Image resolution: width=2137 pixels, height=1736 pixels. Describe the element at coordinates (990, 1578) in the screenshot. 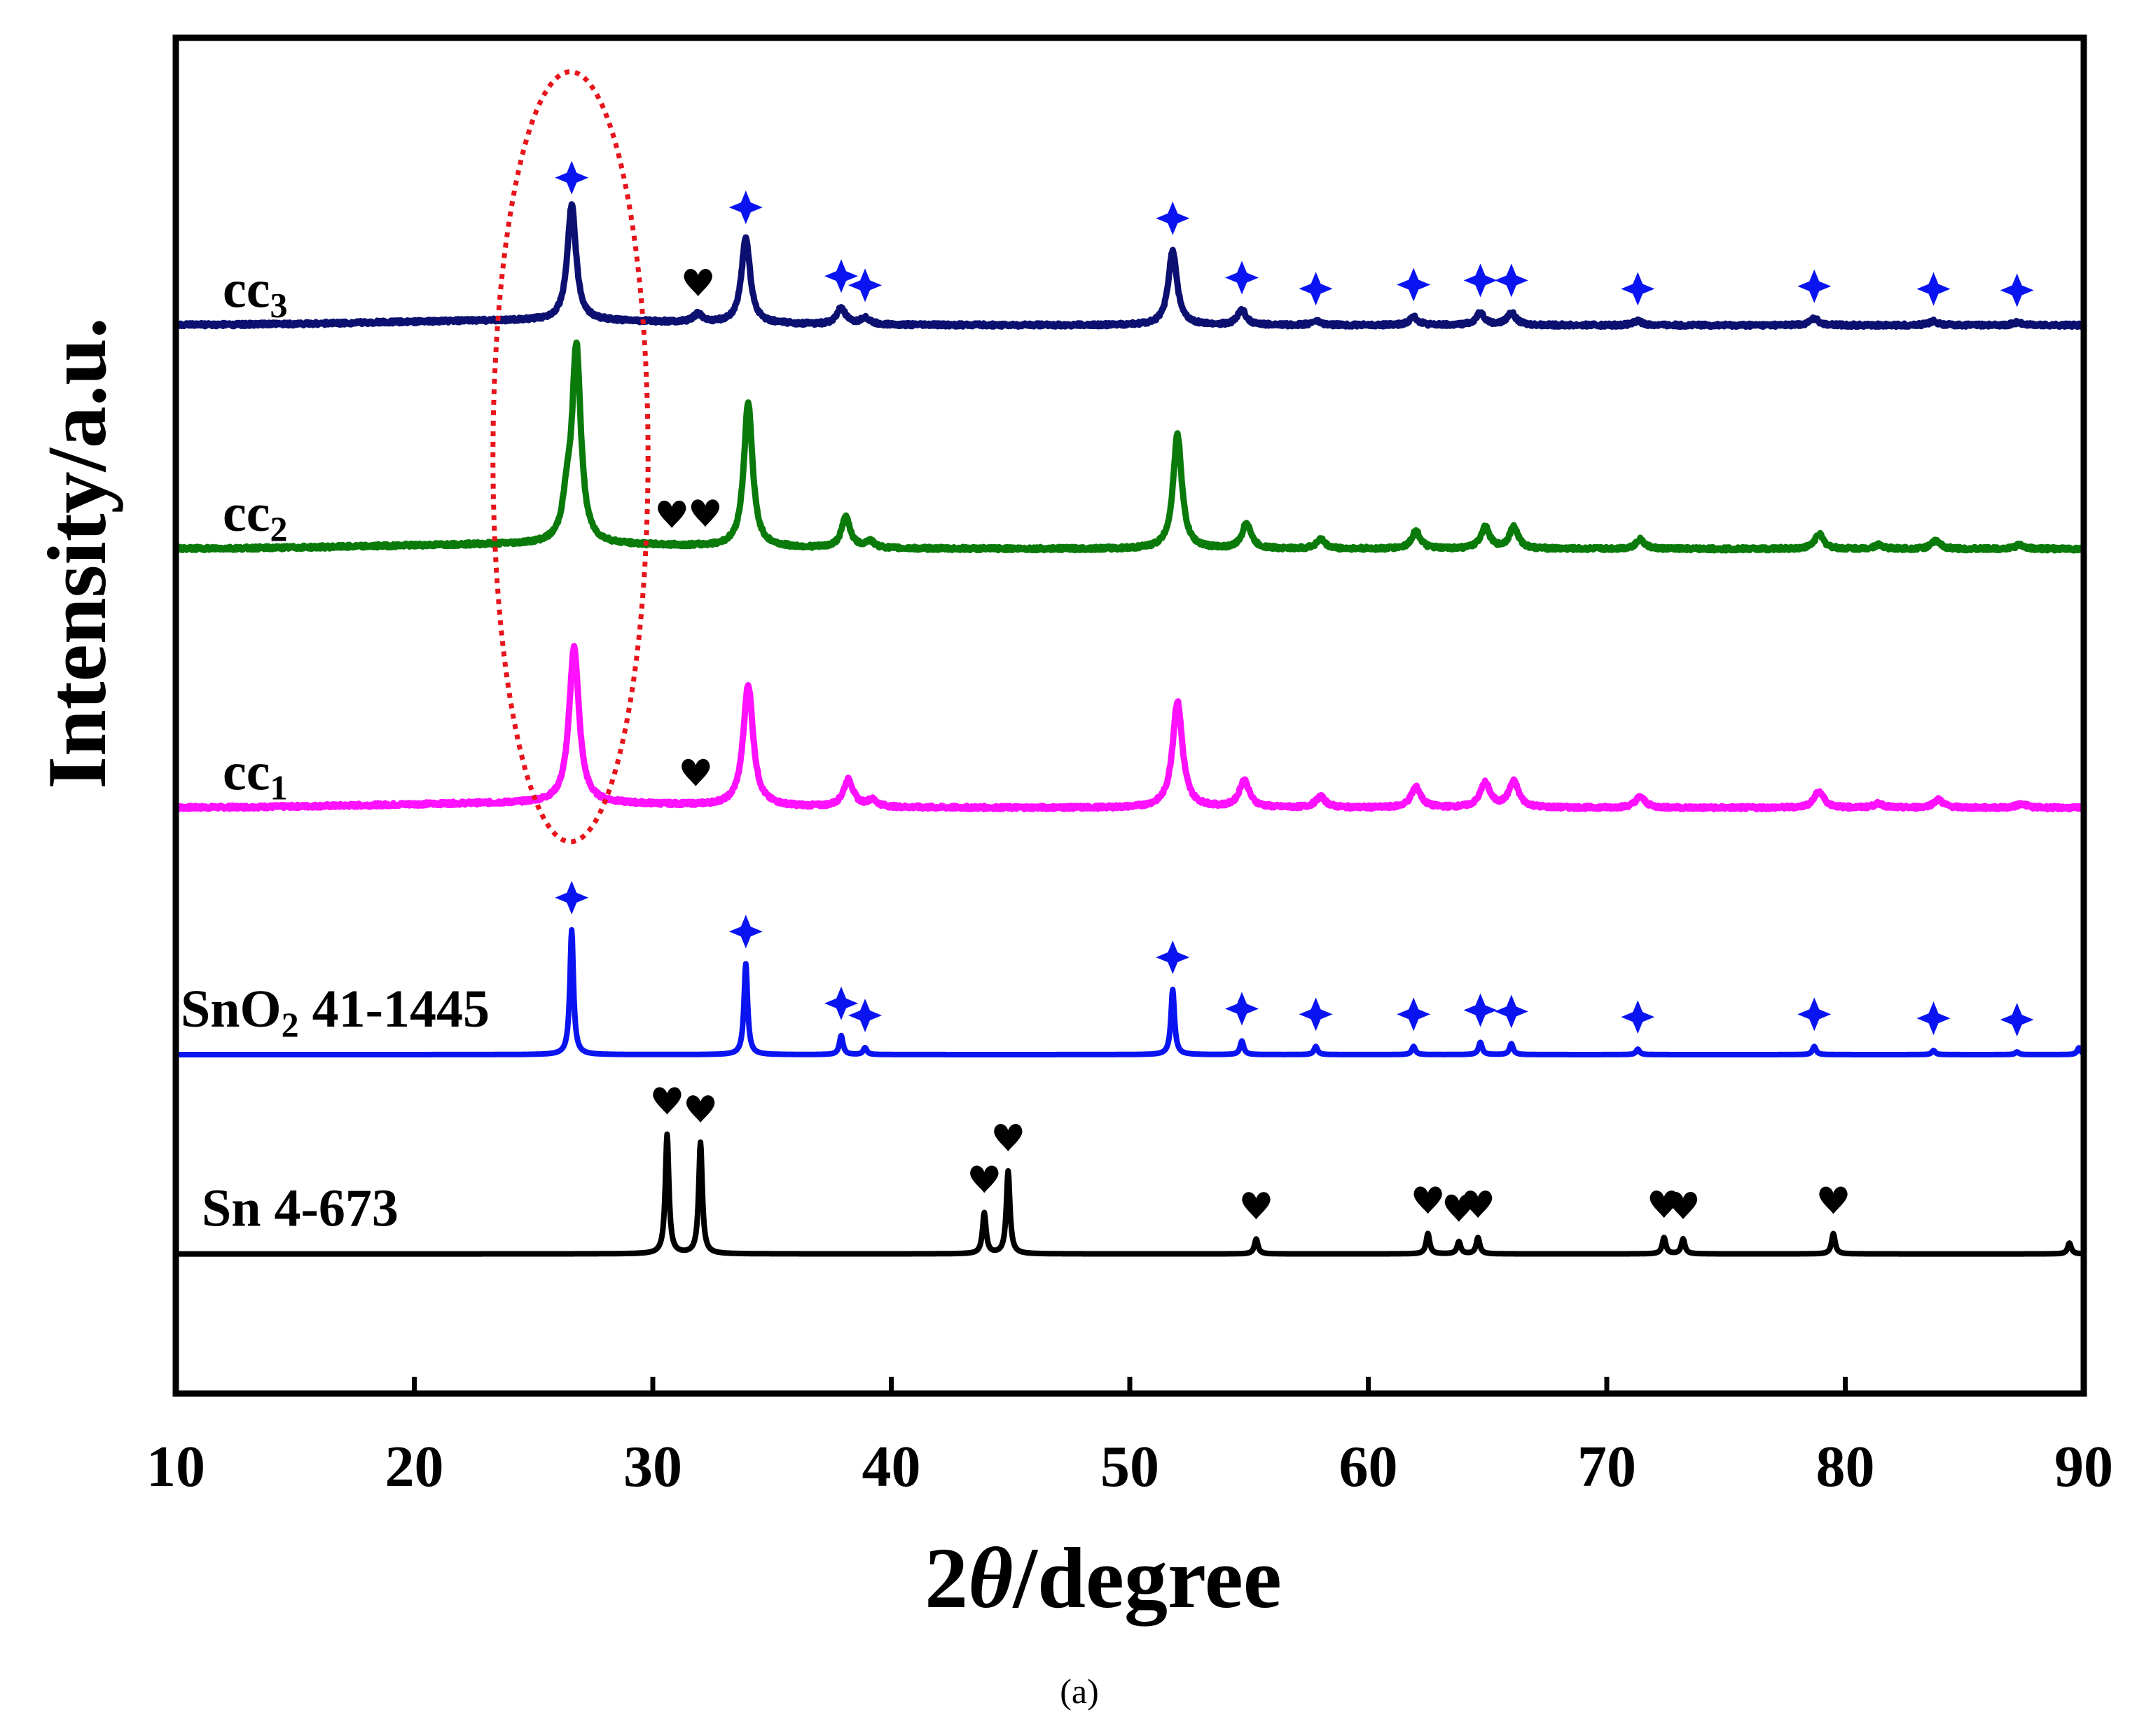

I see `theta-symbol: θ` at that location.